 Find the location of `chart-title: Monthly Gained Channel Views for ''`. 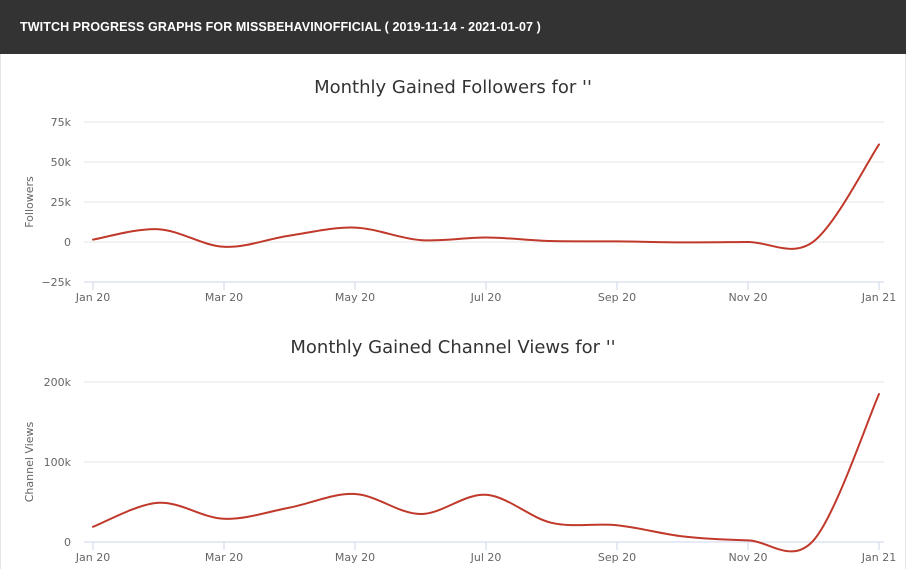

chart-title: Monthly Gained Channel Views for '' is located at coordinates (452, 347).